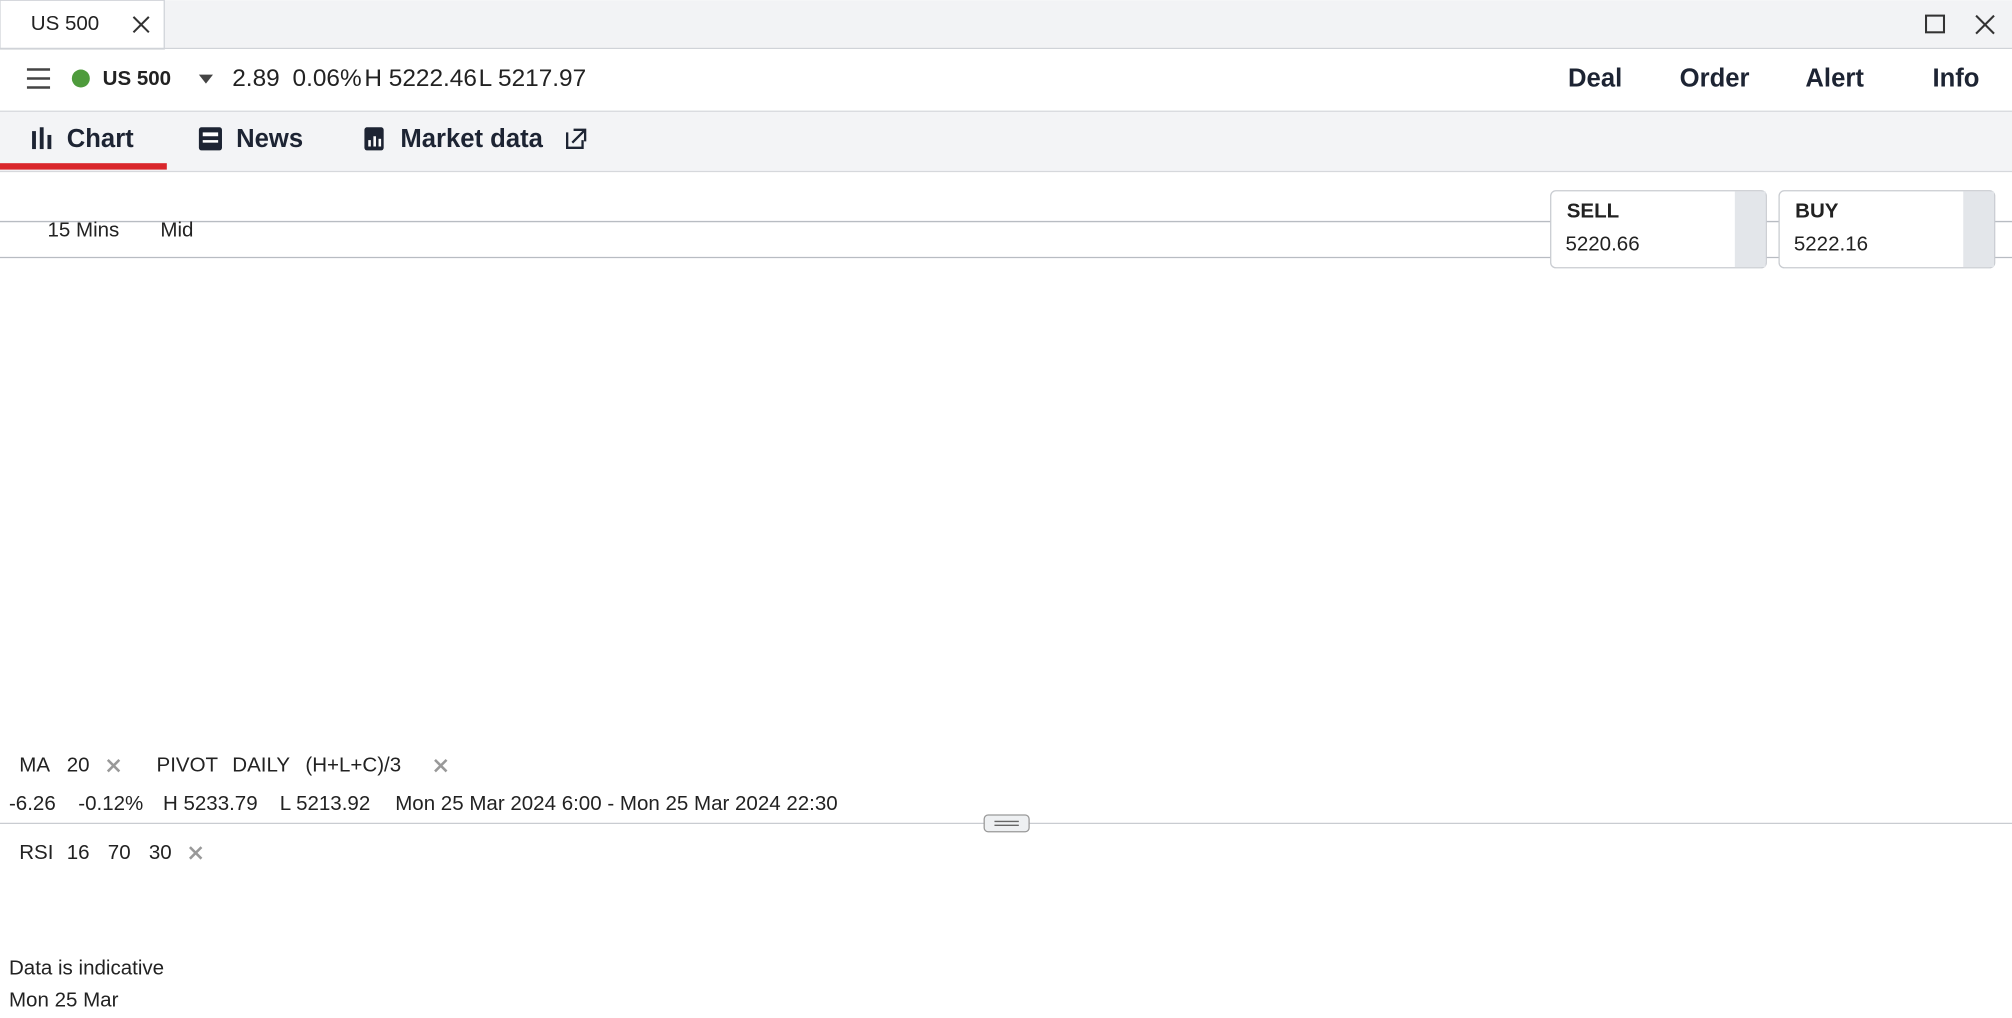  What do you see at coordinates (1658, 229) in the screenshot?
I see `sell-box` at bounding box center [1658, 229].